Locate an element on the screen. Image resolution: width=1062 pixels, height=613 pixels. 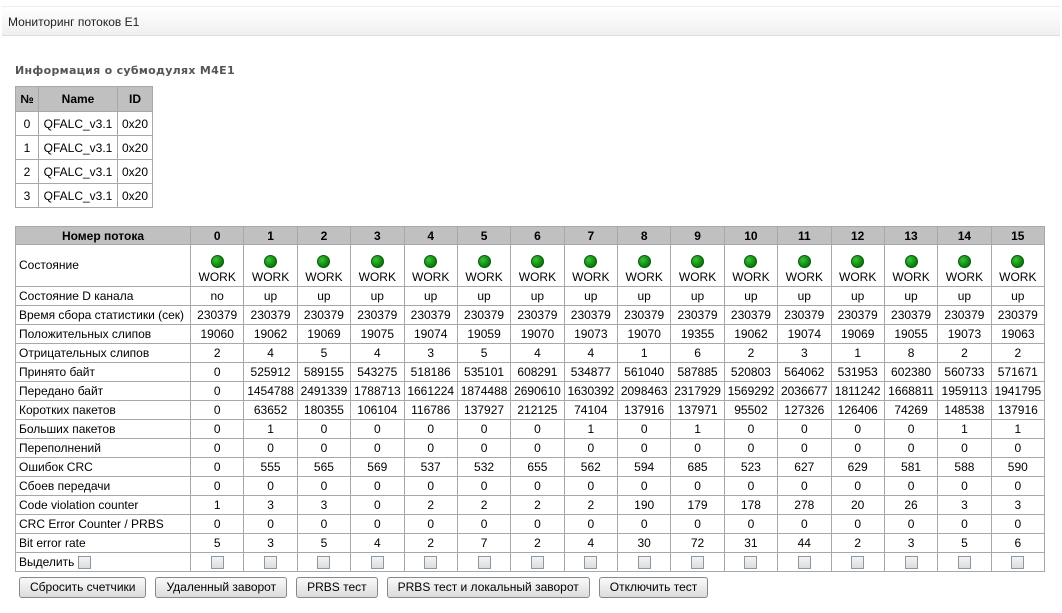
stat-value: 19075 is located at coordinates (377, 334).